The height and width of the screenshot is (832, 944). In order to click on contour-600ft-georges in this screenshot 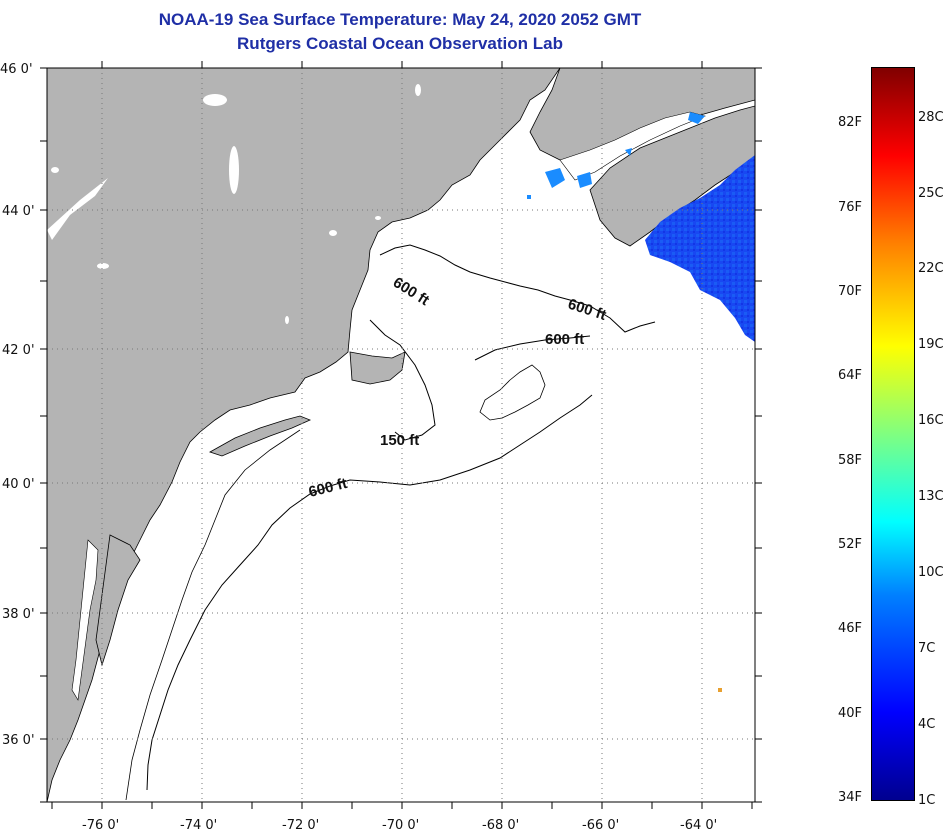, I will do `click(532, 348)`.